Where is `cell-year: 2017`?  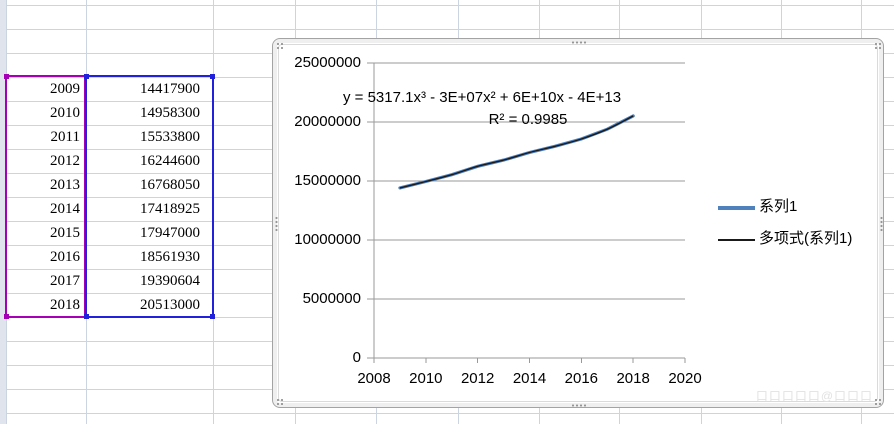 cell-year: 2017 is located at coordinates (65, 281).